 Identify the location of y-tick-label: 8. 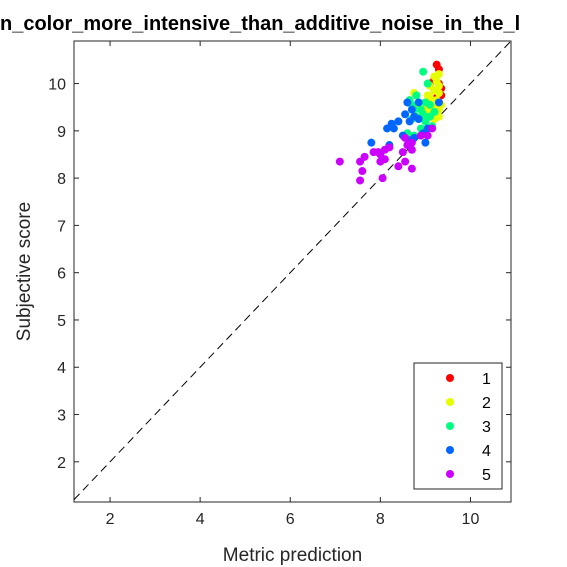
(61, 179).